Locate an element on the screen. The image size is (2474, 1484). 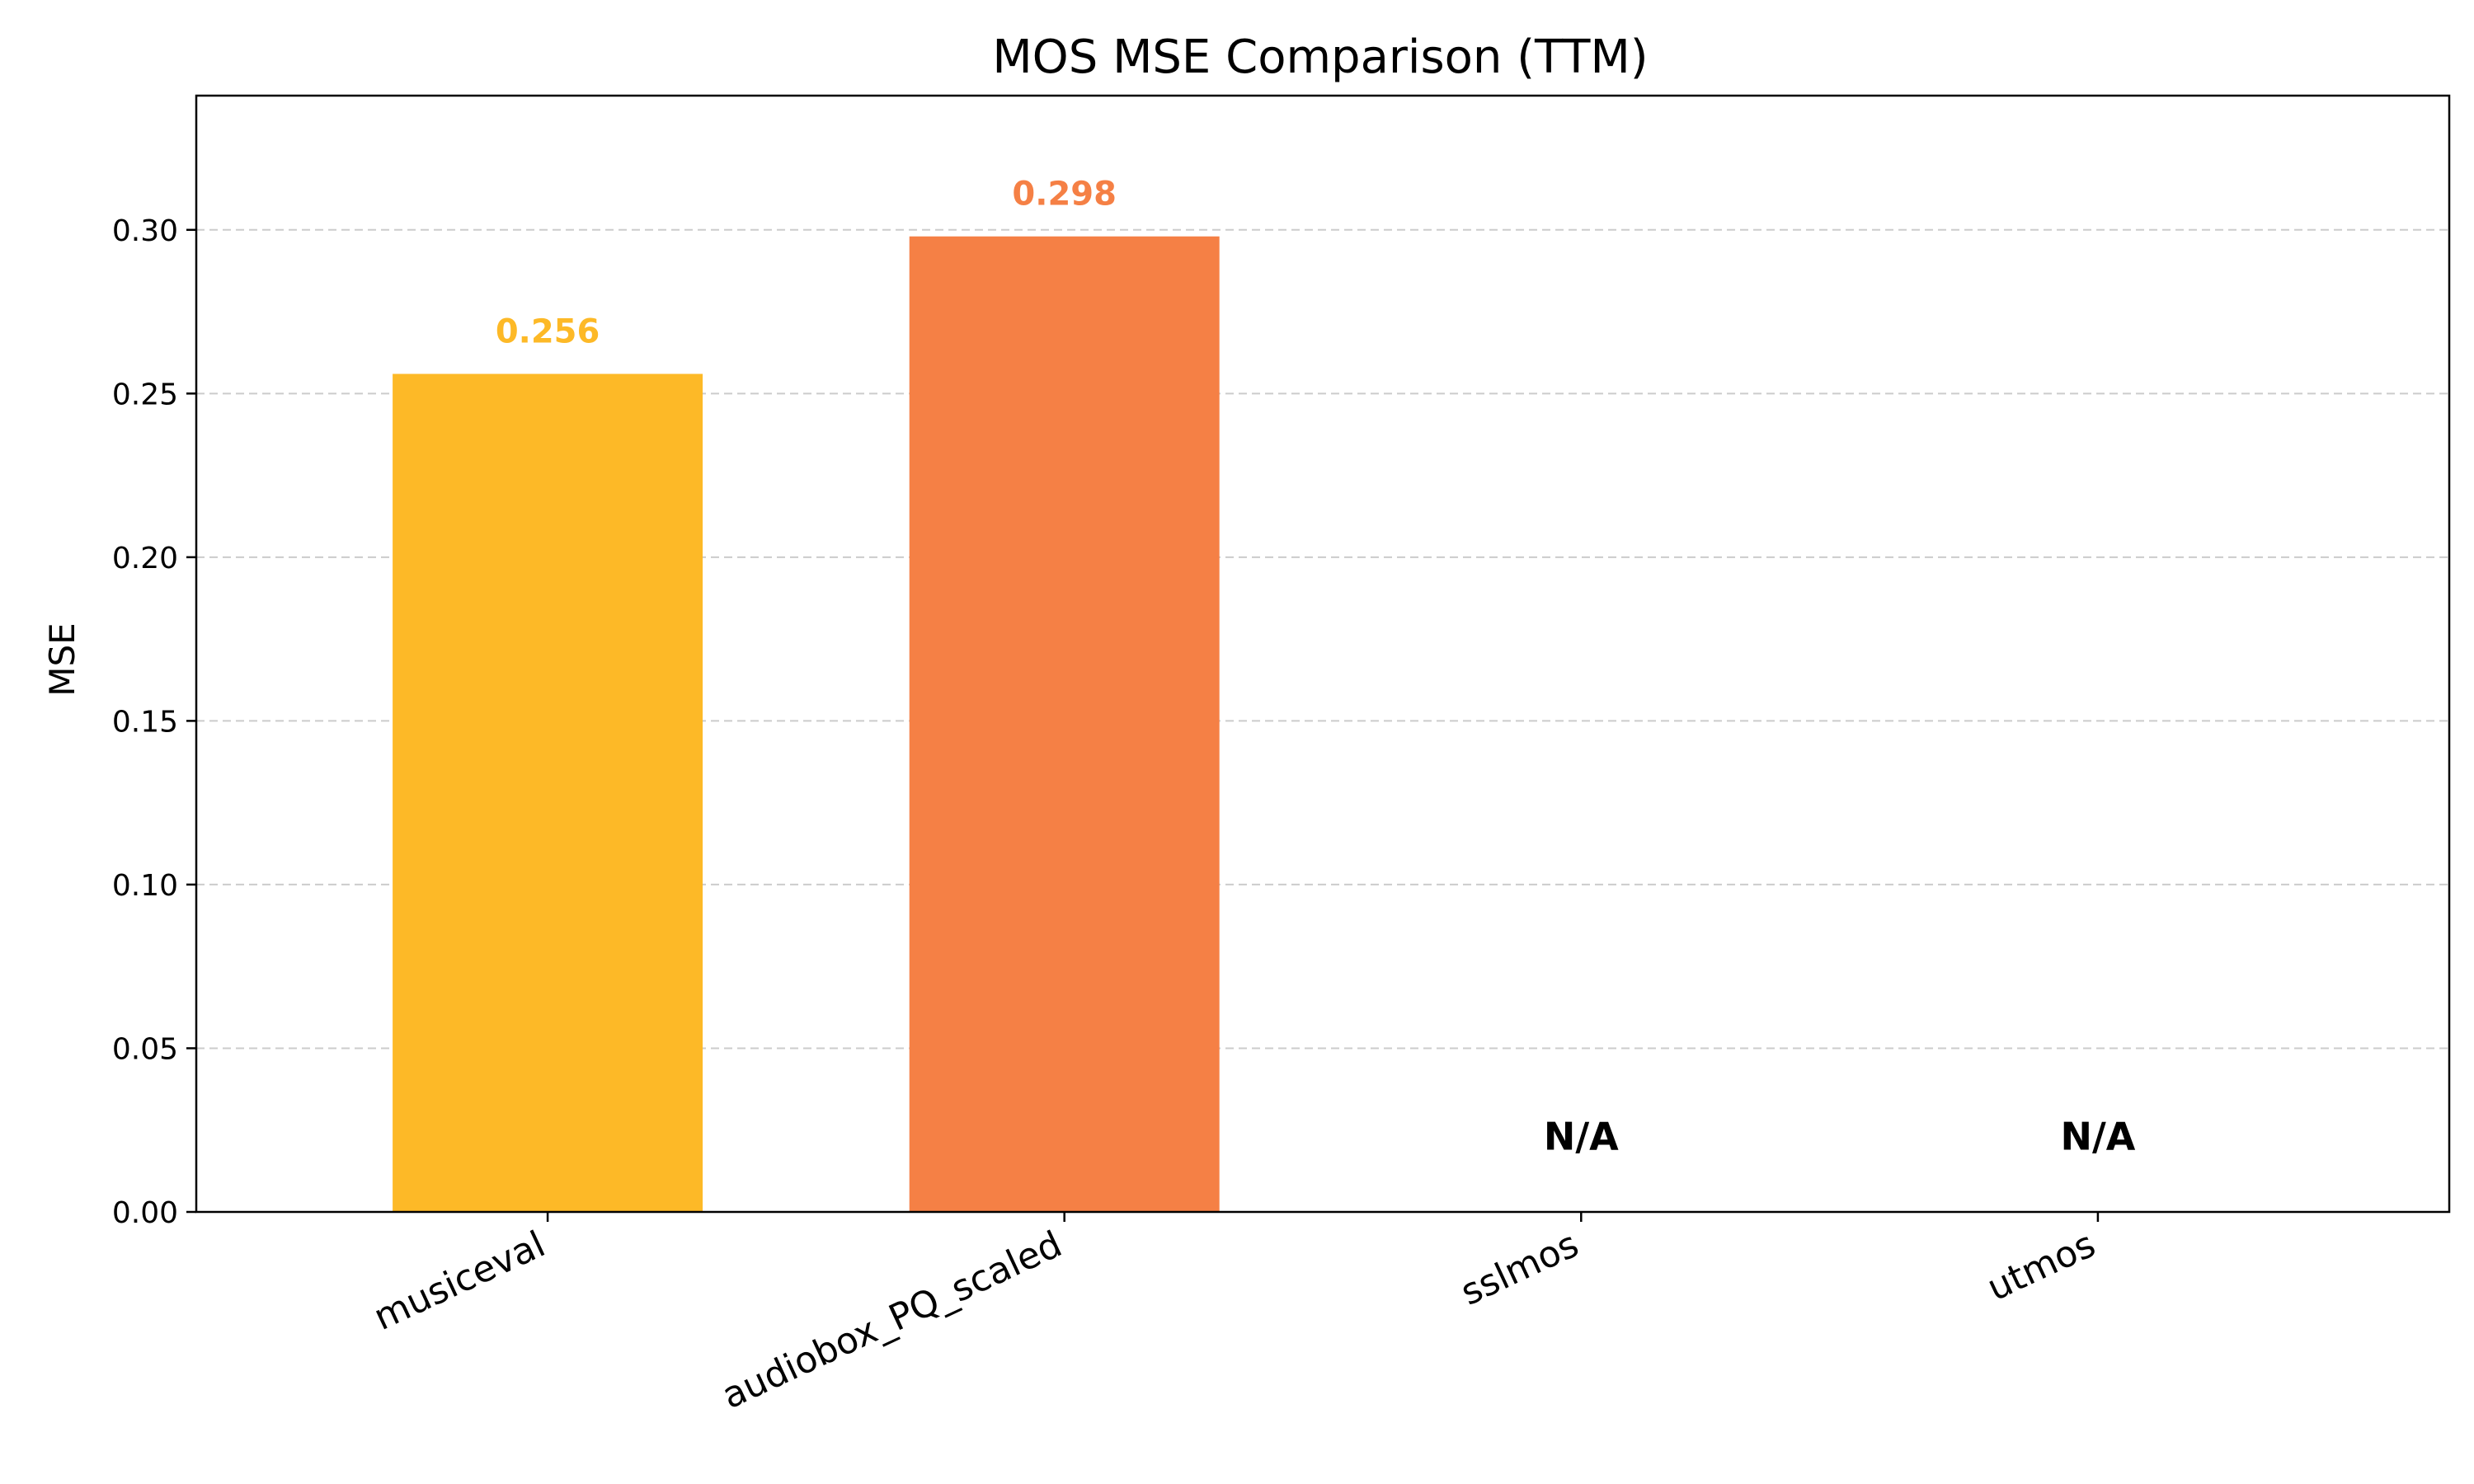
x-axis-ticks: musiceval audiobox_PQ_scaled sslmos utmos is located at coordinates (1235, 1314).